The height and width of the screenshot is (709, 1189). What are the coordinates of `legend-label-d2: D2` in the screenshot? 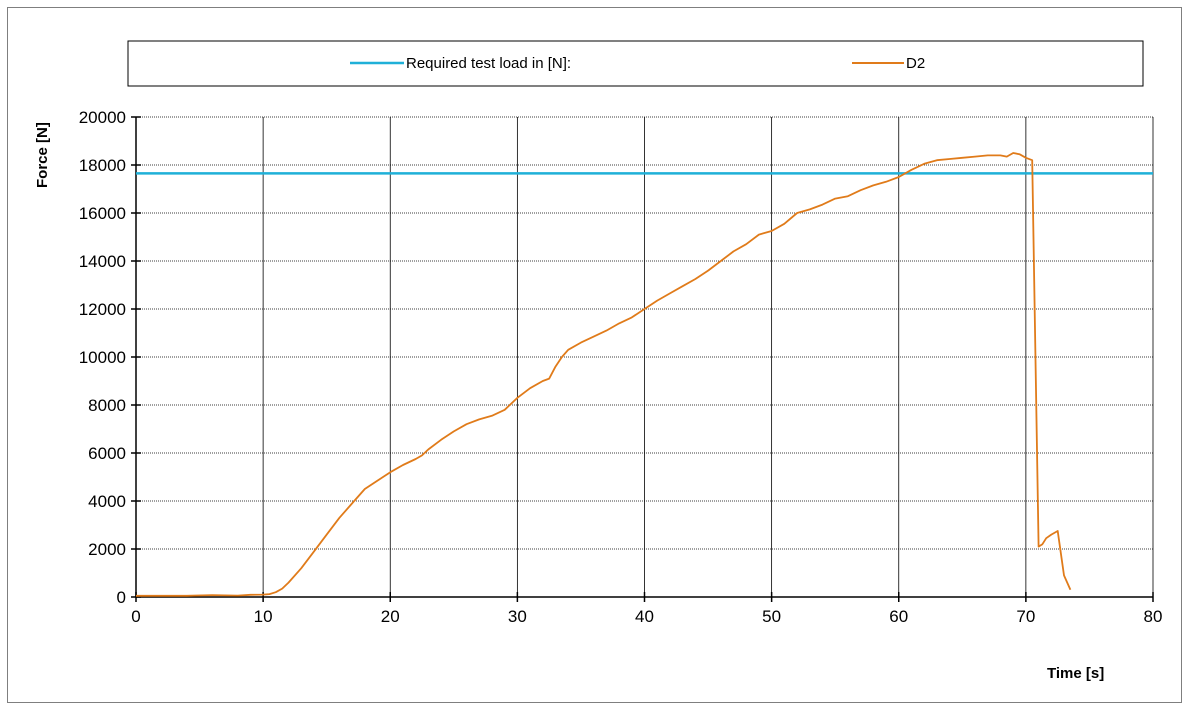 It's located at (915, 63).